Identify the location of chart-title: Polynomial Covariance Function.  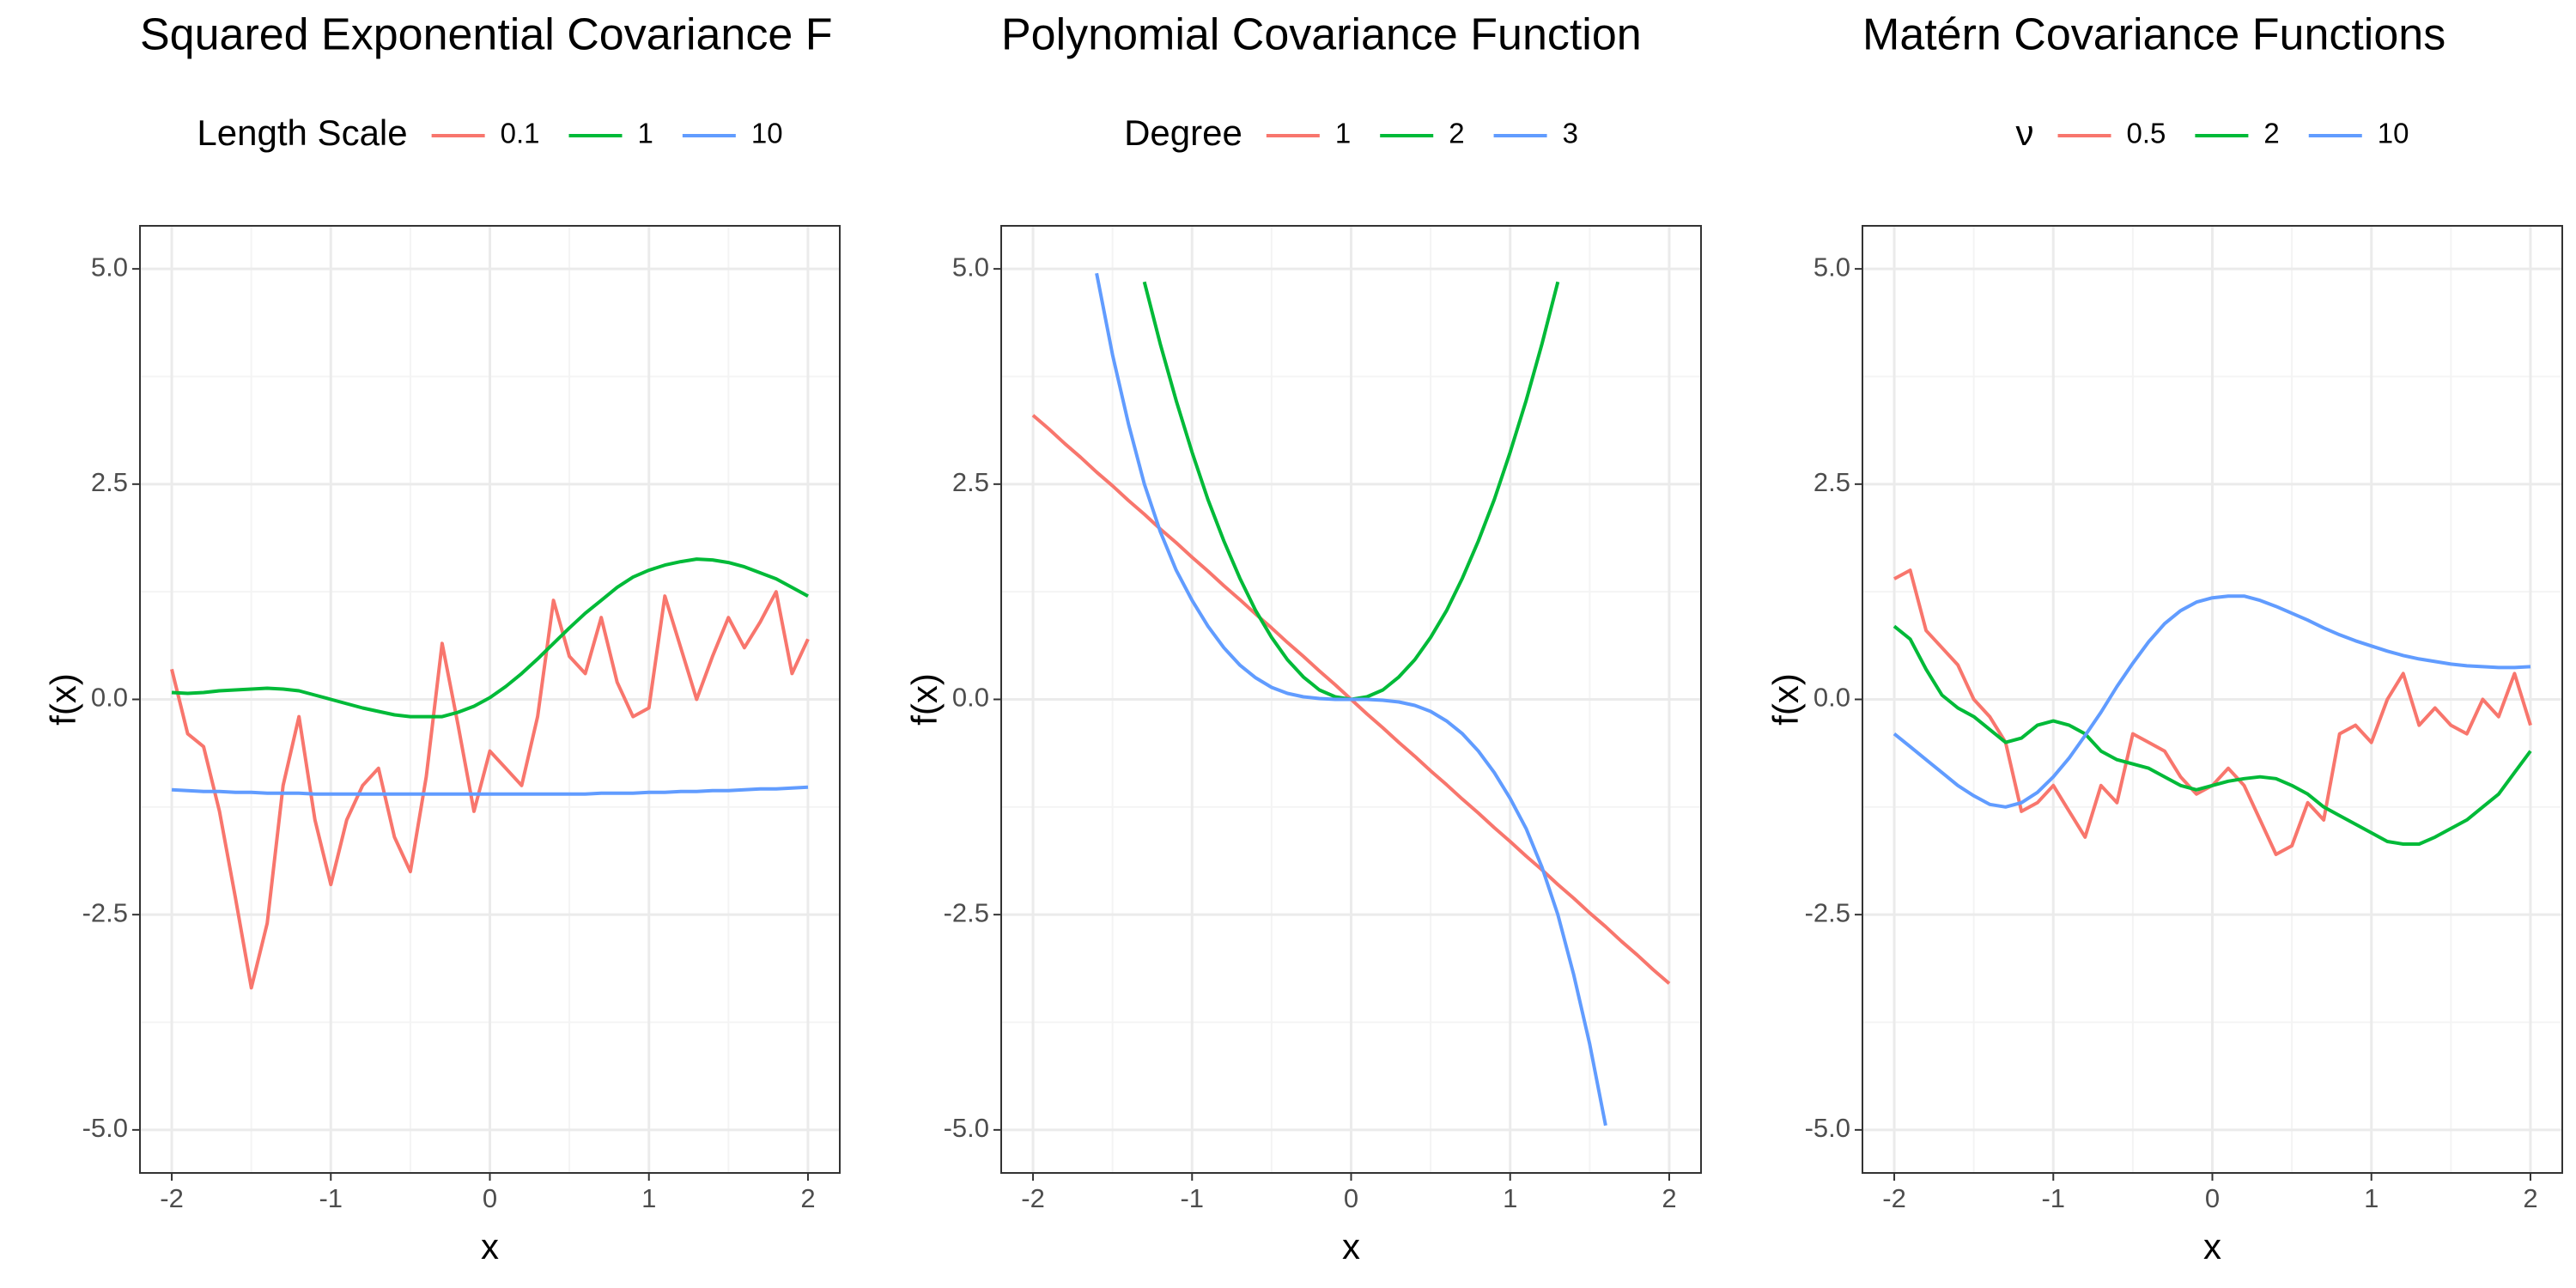
(1321, 35).